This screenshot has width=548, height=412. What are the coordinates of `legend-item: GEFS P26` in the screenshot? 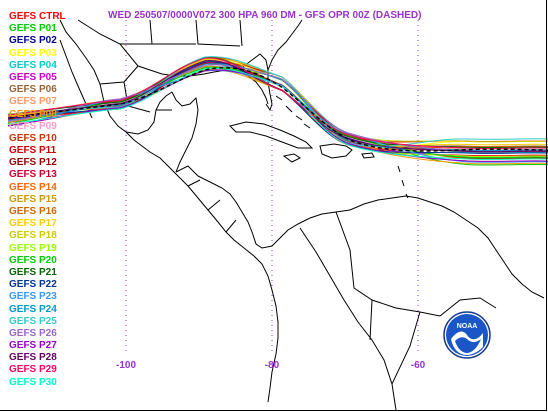 It's located at (33, 333).